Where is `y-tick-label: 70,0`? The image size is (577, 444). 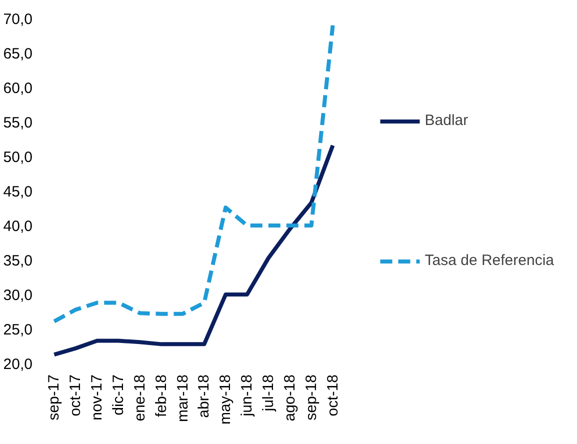
y-tick-label: 70,0 is located at coordinates (18, 19).